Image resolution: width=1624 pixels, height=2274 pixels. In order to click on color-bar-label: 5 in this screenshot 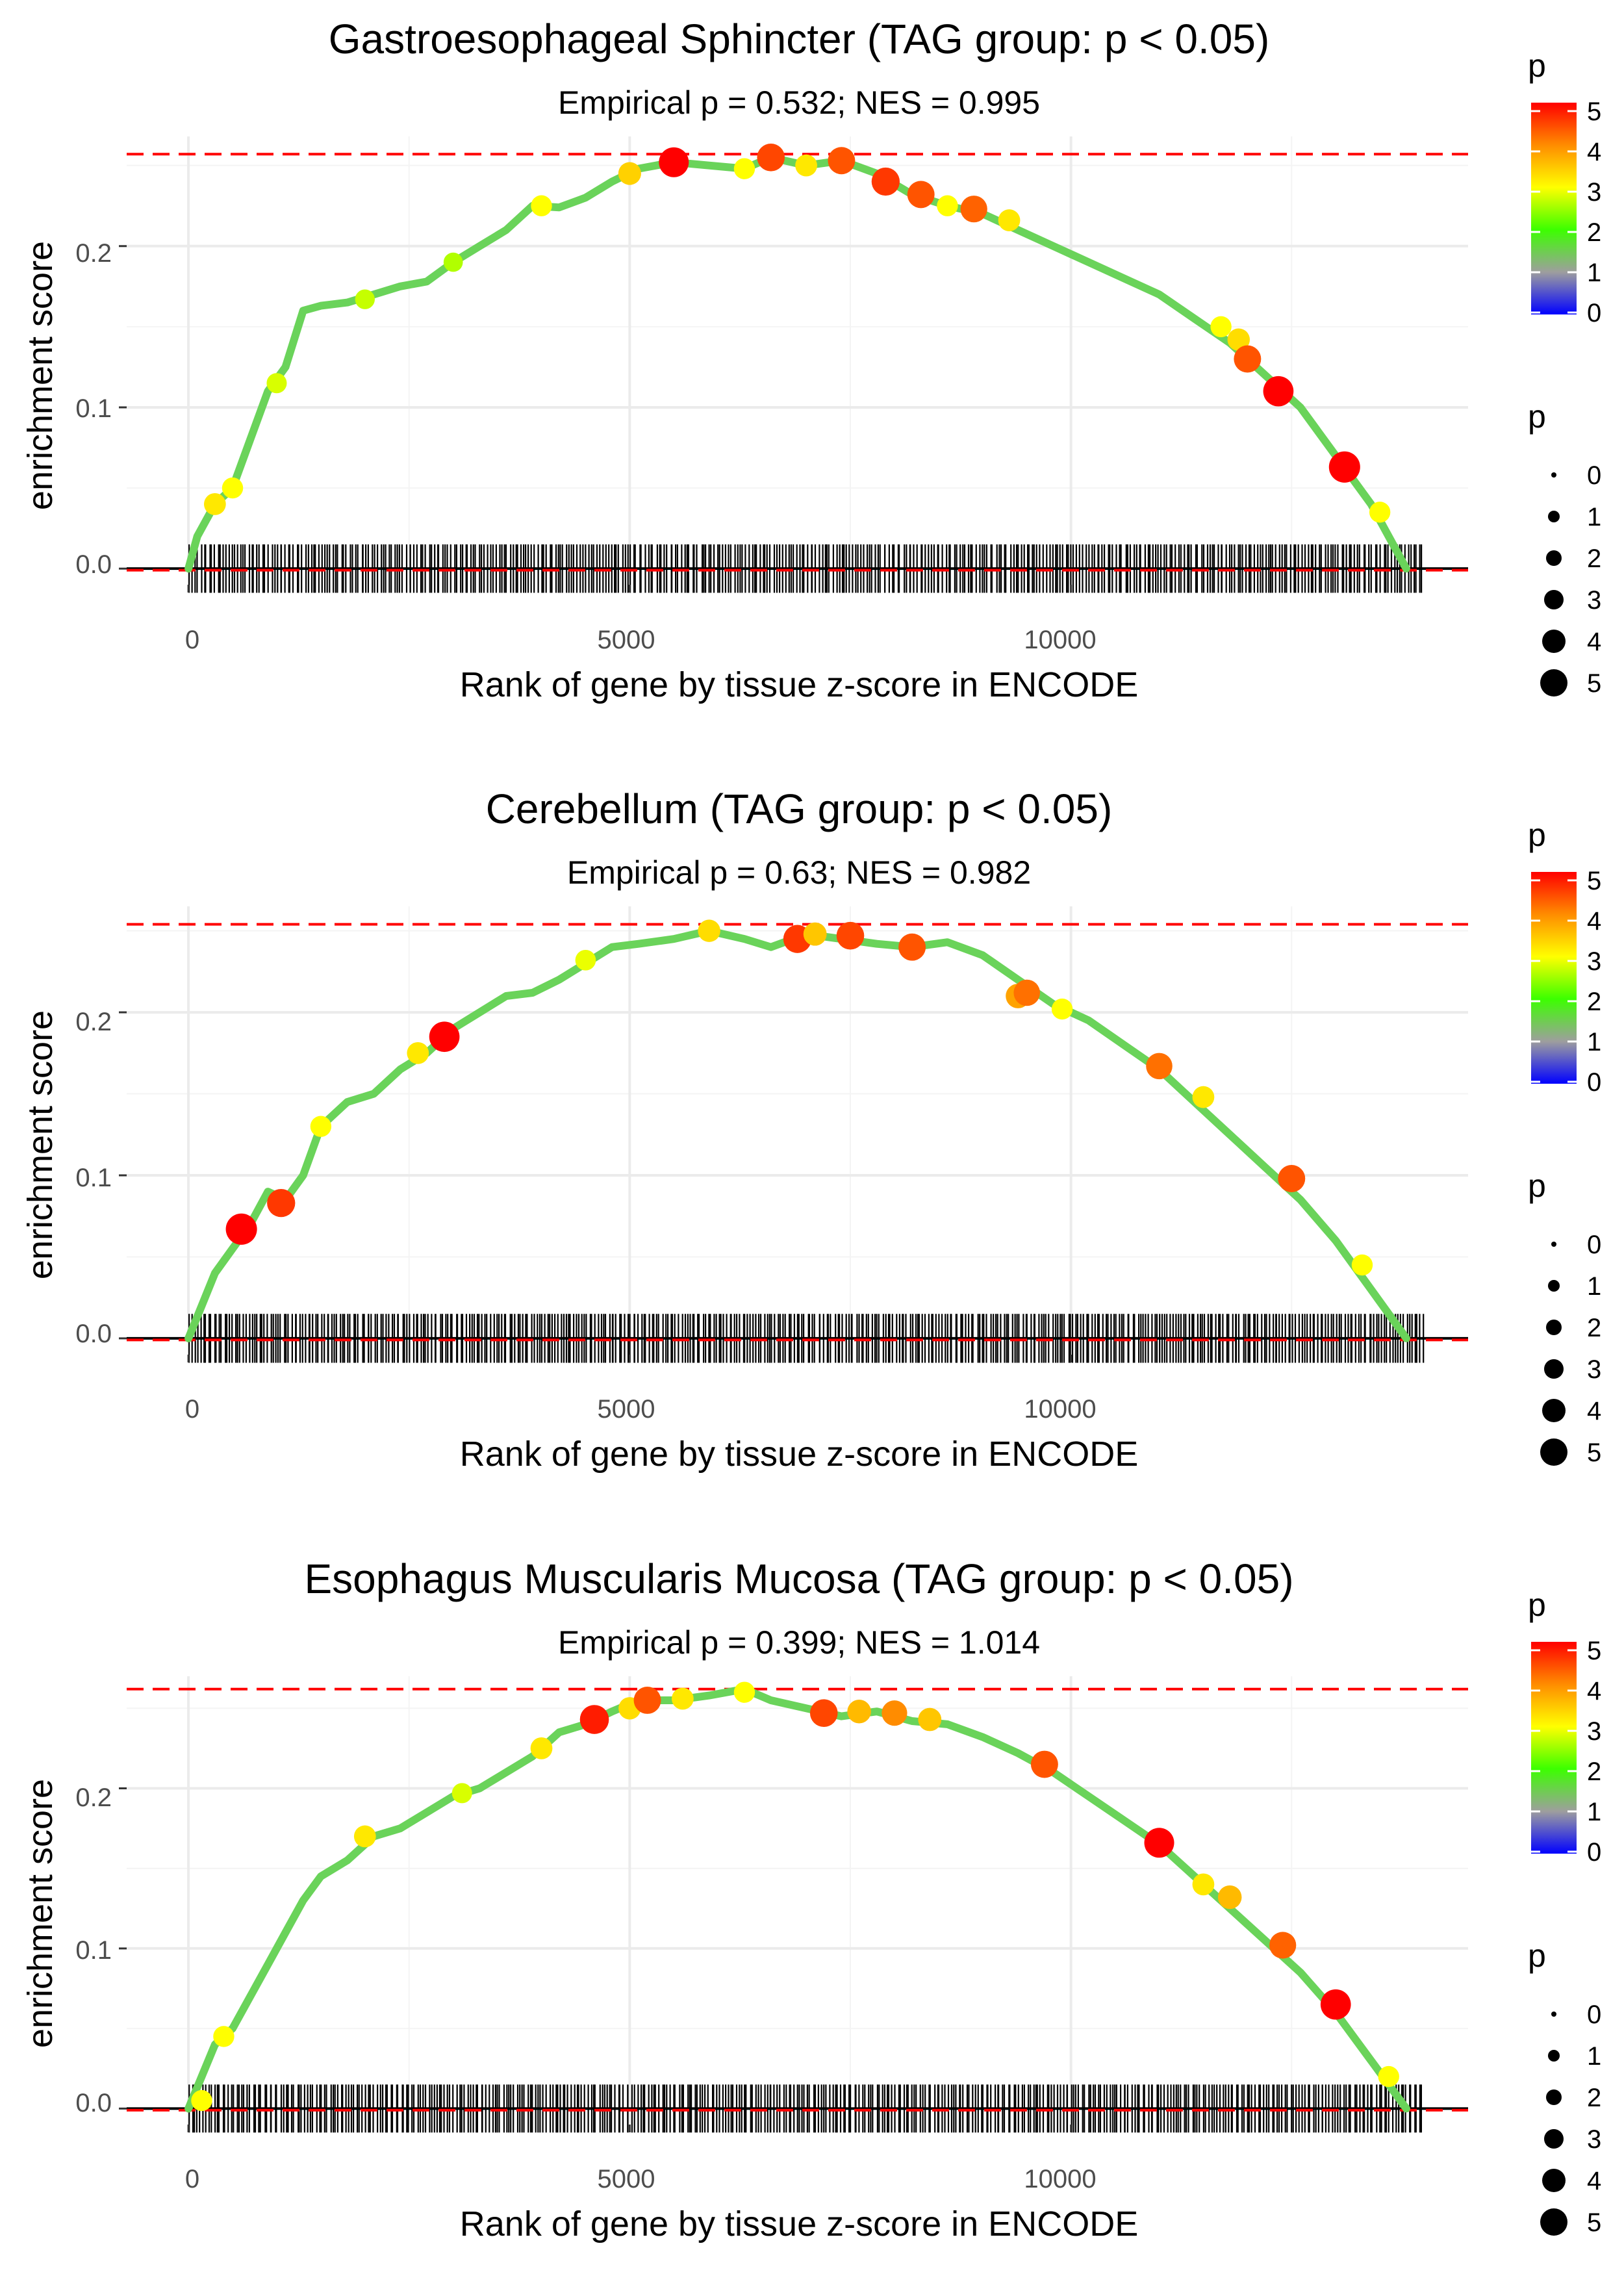, I will do `click(1594, 881)`.